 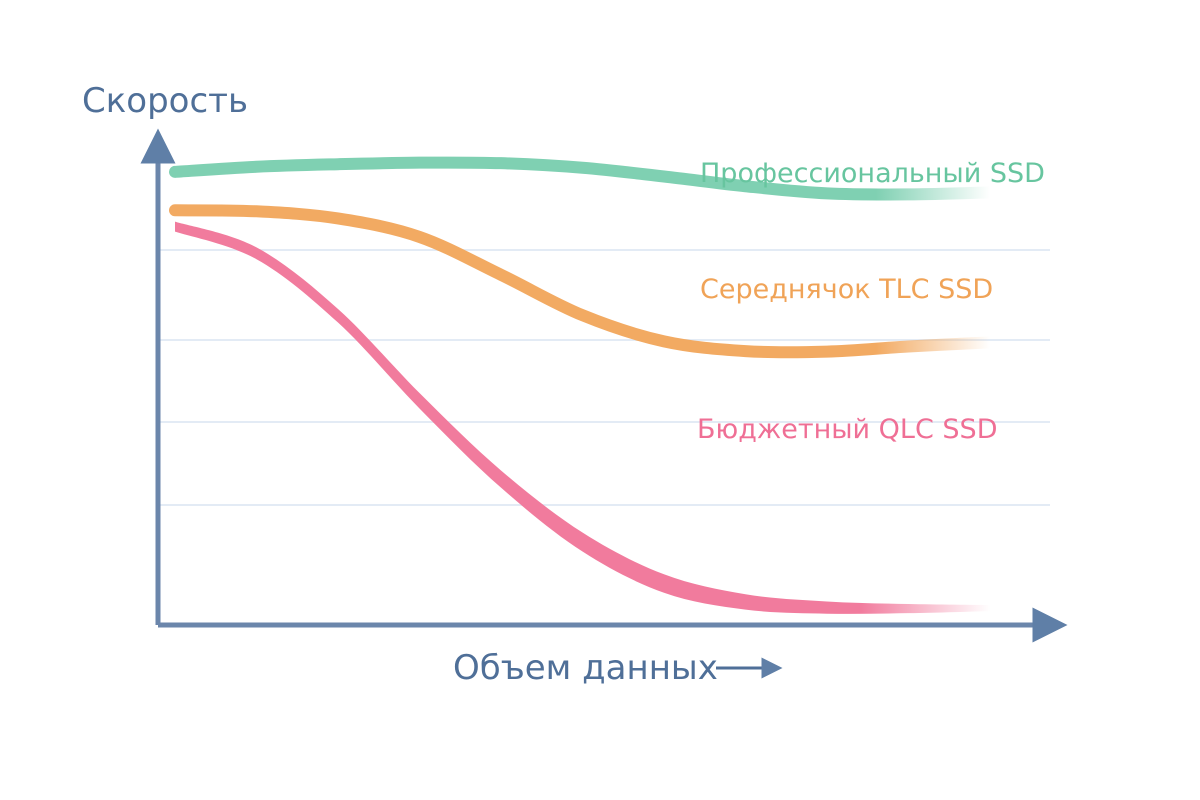 I want to click on x-axis-label: Объем данных, so click(x=585, y=668).